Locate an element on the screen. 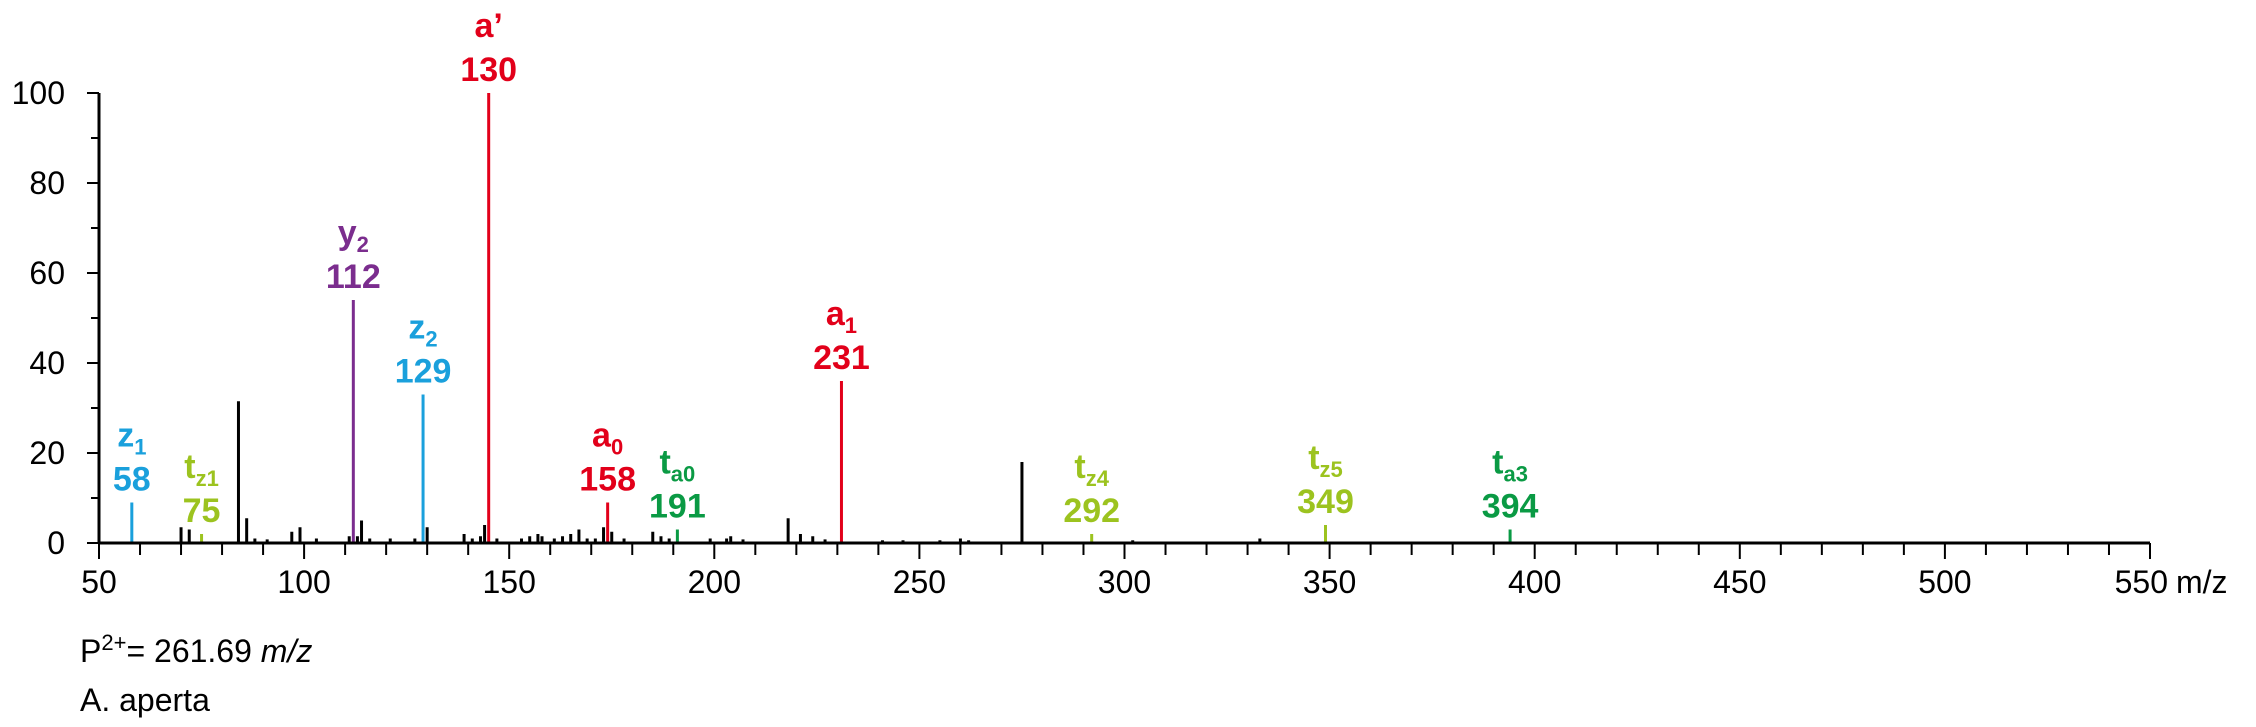  peak-mz-label: 75 is located at coordinates (202, 511).